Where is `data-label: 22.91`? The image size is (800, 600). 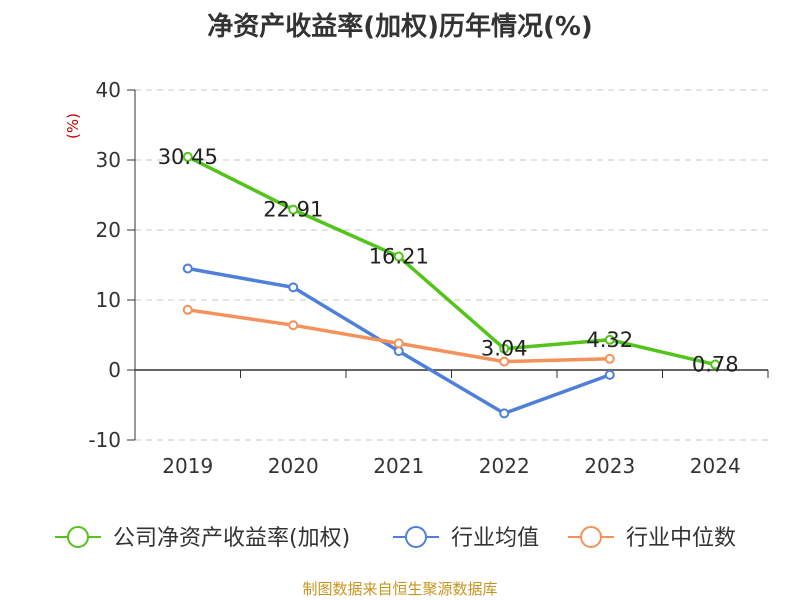
data-label: 22.91 is located at coordinates (293, 210).